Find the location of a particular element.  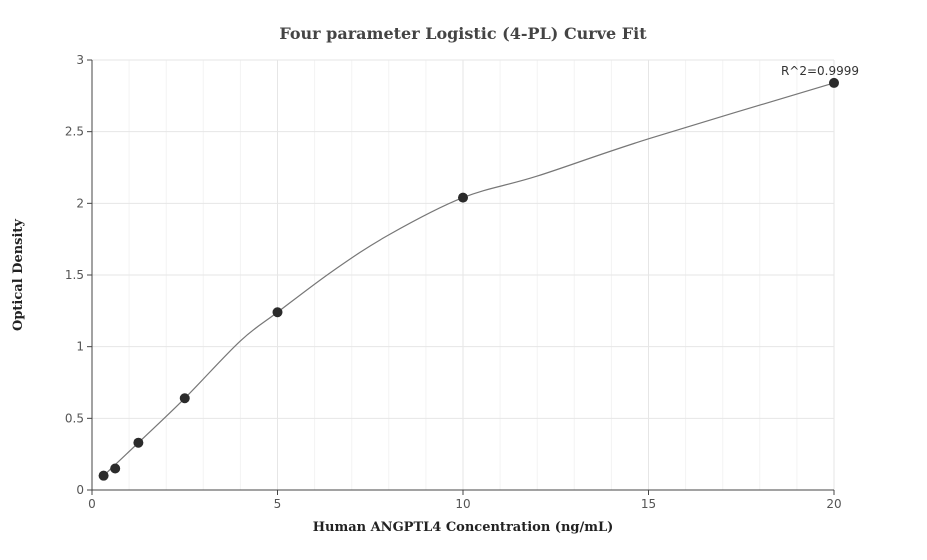

y-tick-label: 3 is located at coordinates (80, 60).